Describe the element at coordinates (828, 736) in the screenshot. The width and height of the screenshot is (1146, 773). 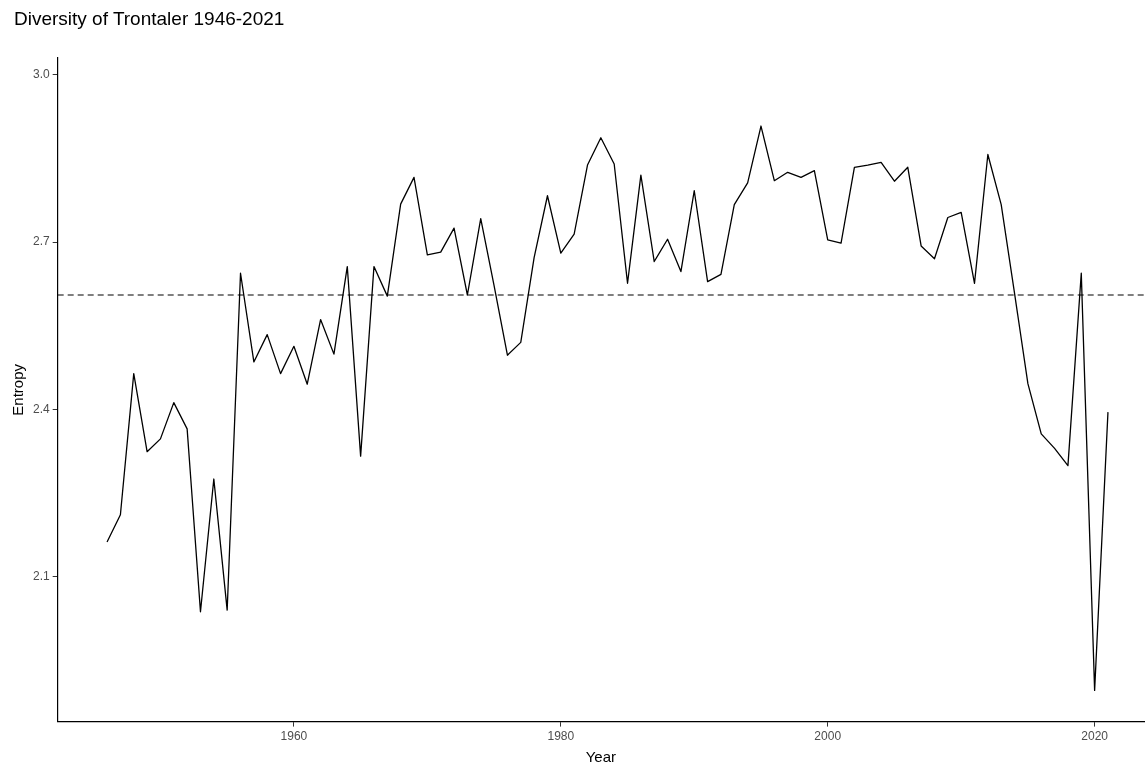
I see `x-tick-label: 2000` at that location.